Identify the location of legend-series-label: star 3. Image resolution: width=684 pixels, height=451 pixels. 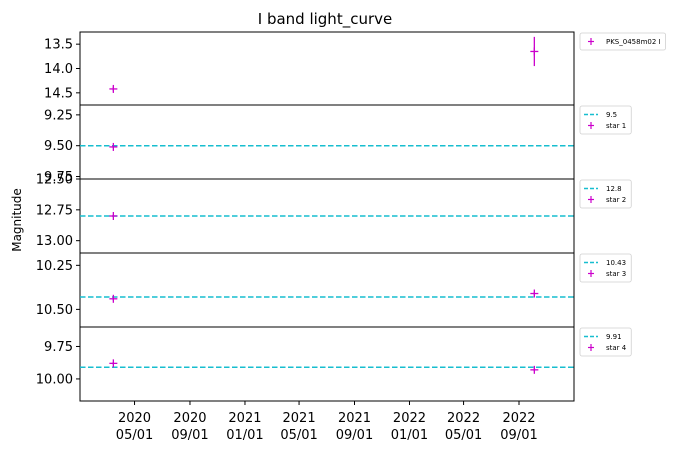
(616, 274).